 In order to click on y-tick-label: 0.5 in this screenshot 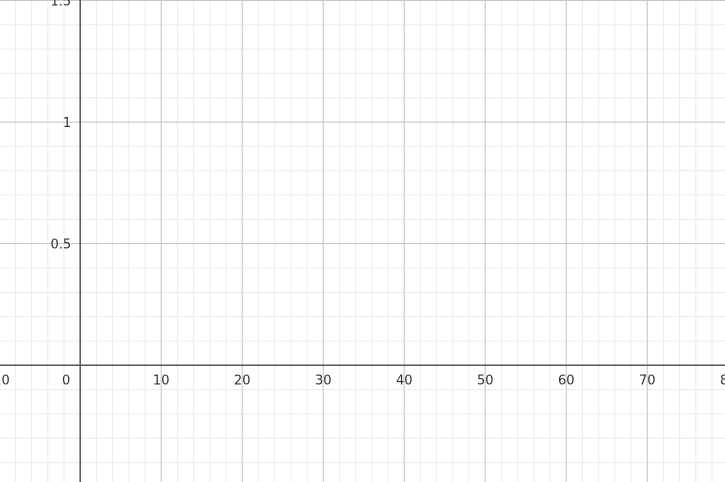, I will do `click(61, 245)`.